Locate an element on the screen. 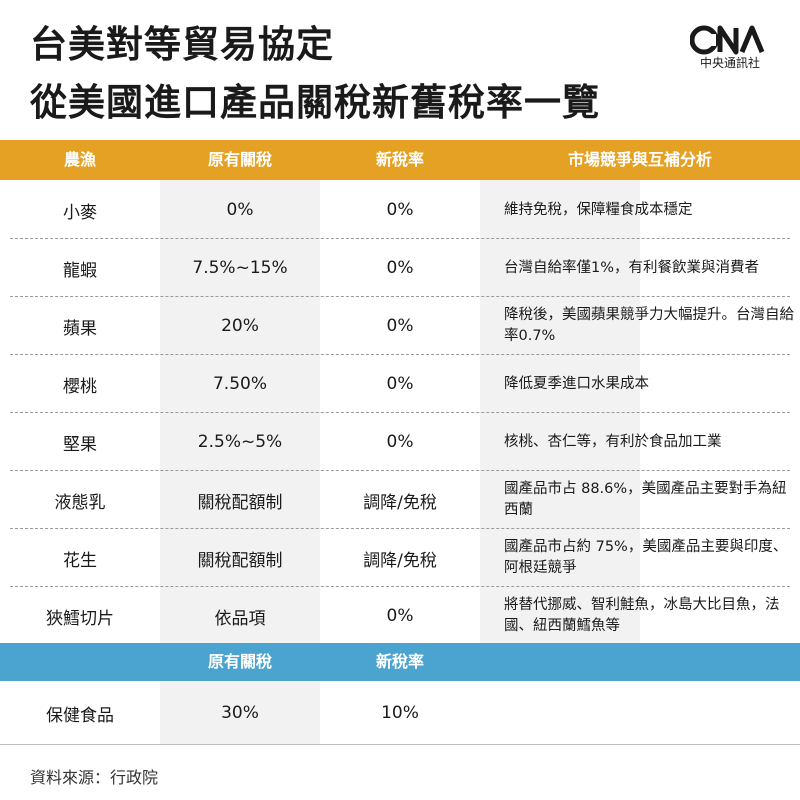 The height and width of the screenshot is (800, 800). table-row: 龍蝦 7.5%~15% 0% 台灣自給率僅1%，有利餐飲業與消費者 is located at coordinates (400, 268).